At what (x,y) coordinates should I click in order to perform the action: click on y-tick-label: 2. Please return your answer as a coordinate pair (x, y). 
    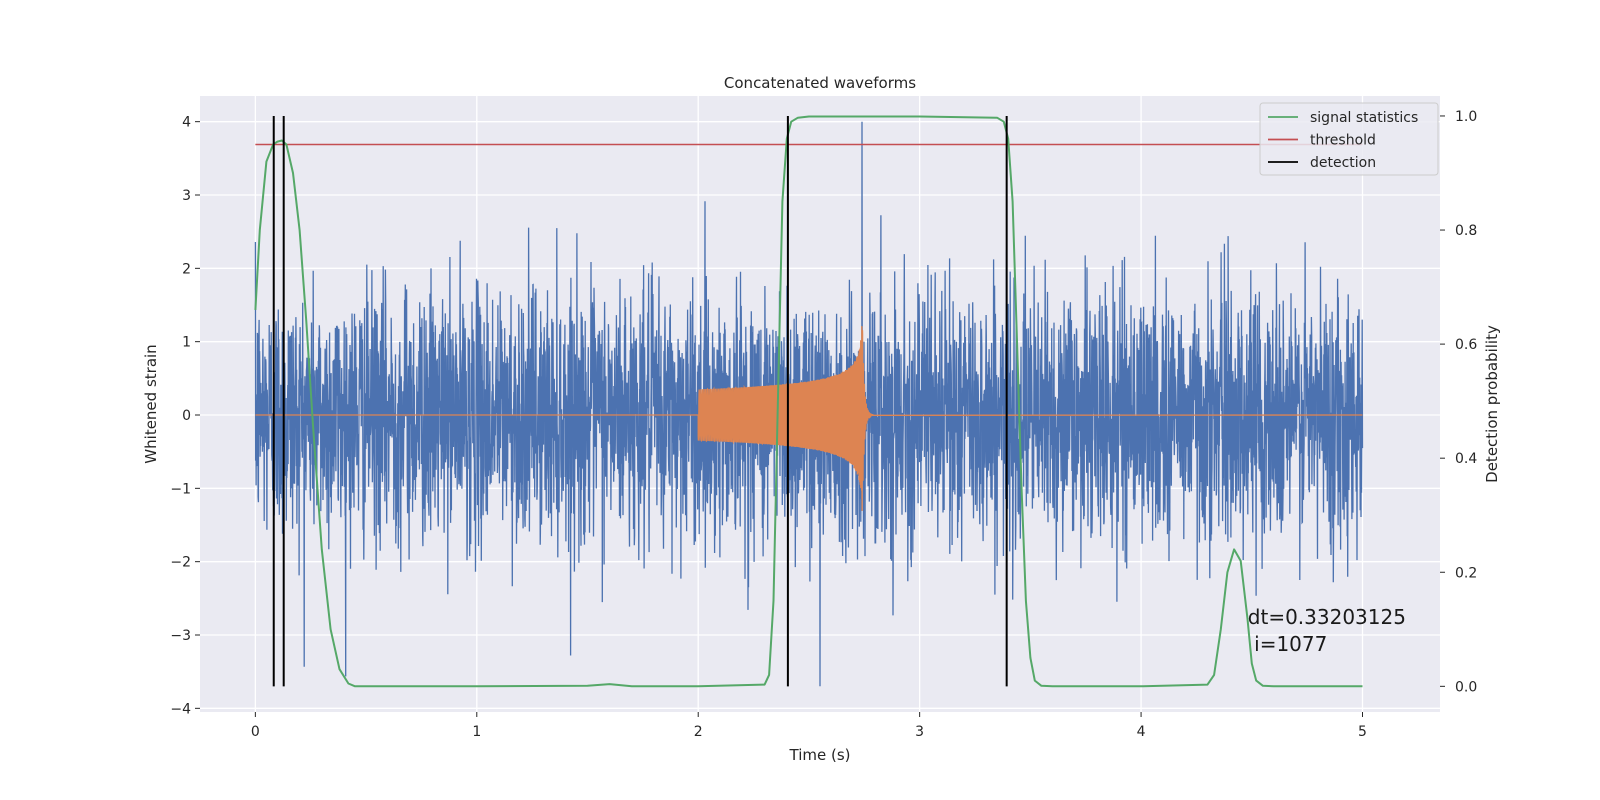
    Looking at the image, I should click on (186, 269).